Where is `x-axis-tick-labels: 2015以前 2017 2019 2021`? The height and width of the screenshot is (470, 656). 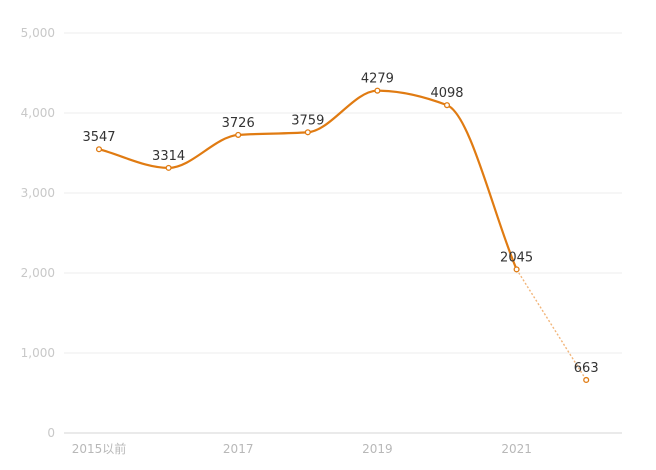
x-axis-tick-labels: 2015以前 2017 2019 2021 is located at coordinates (302, 448).